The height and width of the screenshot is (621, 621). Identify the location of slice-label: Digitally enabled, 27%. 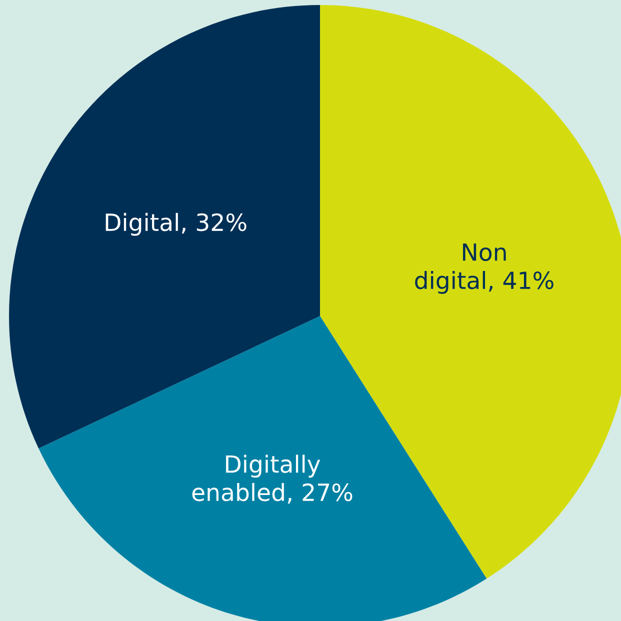
(272, 479).